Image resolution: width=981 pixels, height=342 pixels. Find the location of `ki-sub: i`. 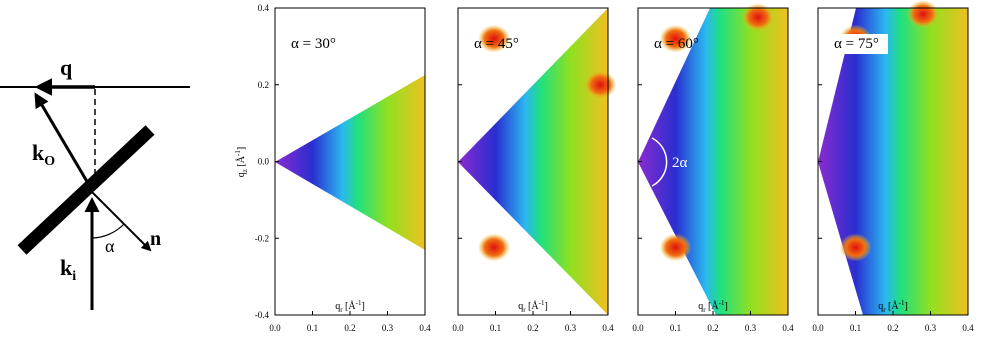

ki-sub: i is located at coordinates (74, 276).